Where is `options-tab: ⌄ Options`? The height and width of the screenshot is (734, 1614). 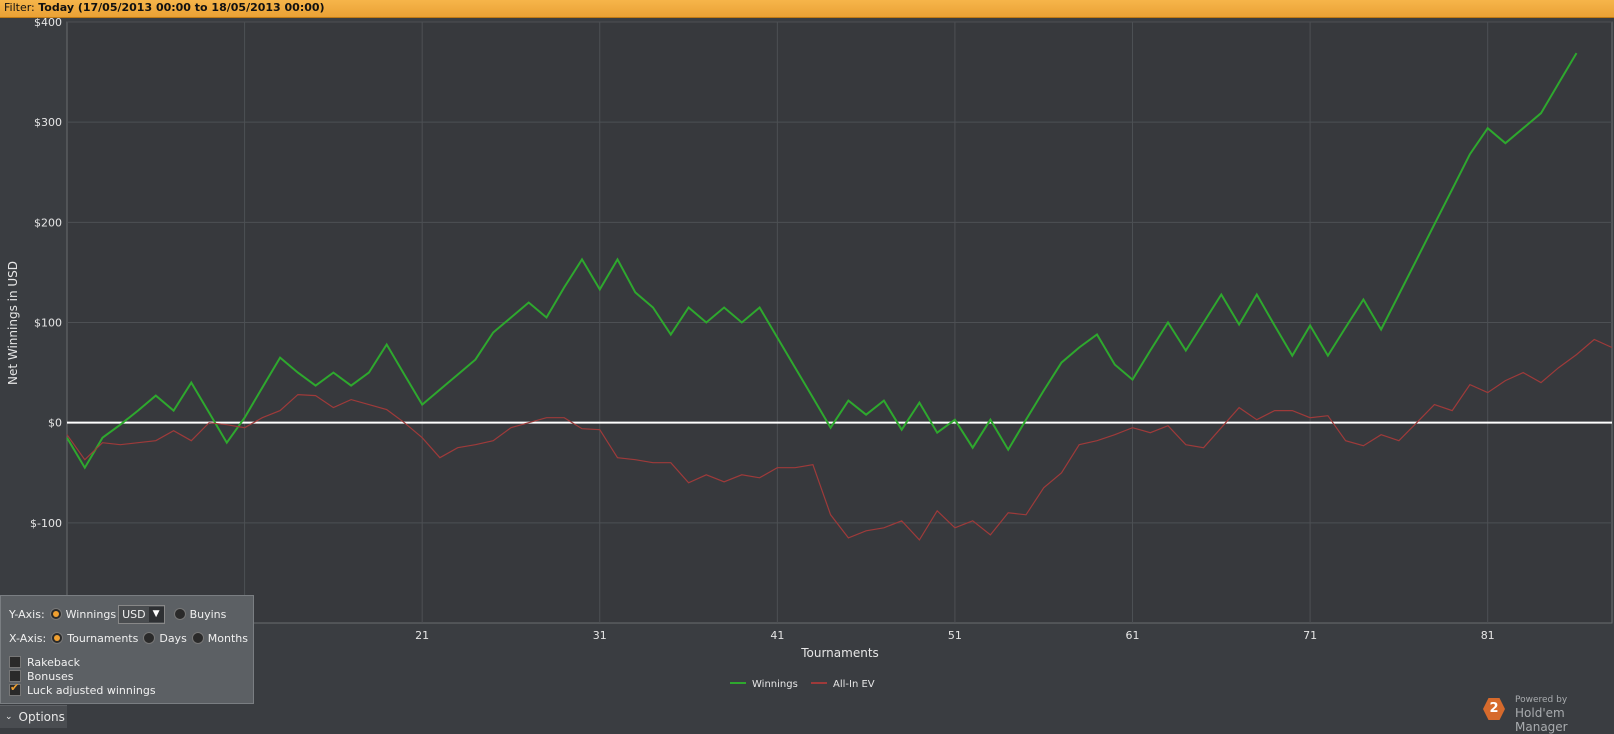 options-tab: ⌄ Options is located at coordinates (33, 716).